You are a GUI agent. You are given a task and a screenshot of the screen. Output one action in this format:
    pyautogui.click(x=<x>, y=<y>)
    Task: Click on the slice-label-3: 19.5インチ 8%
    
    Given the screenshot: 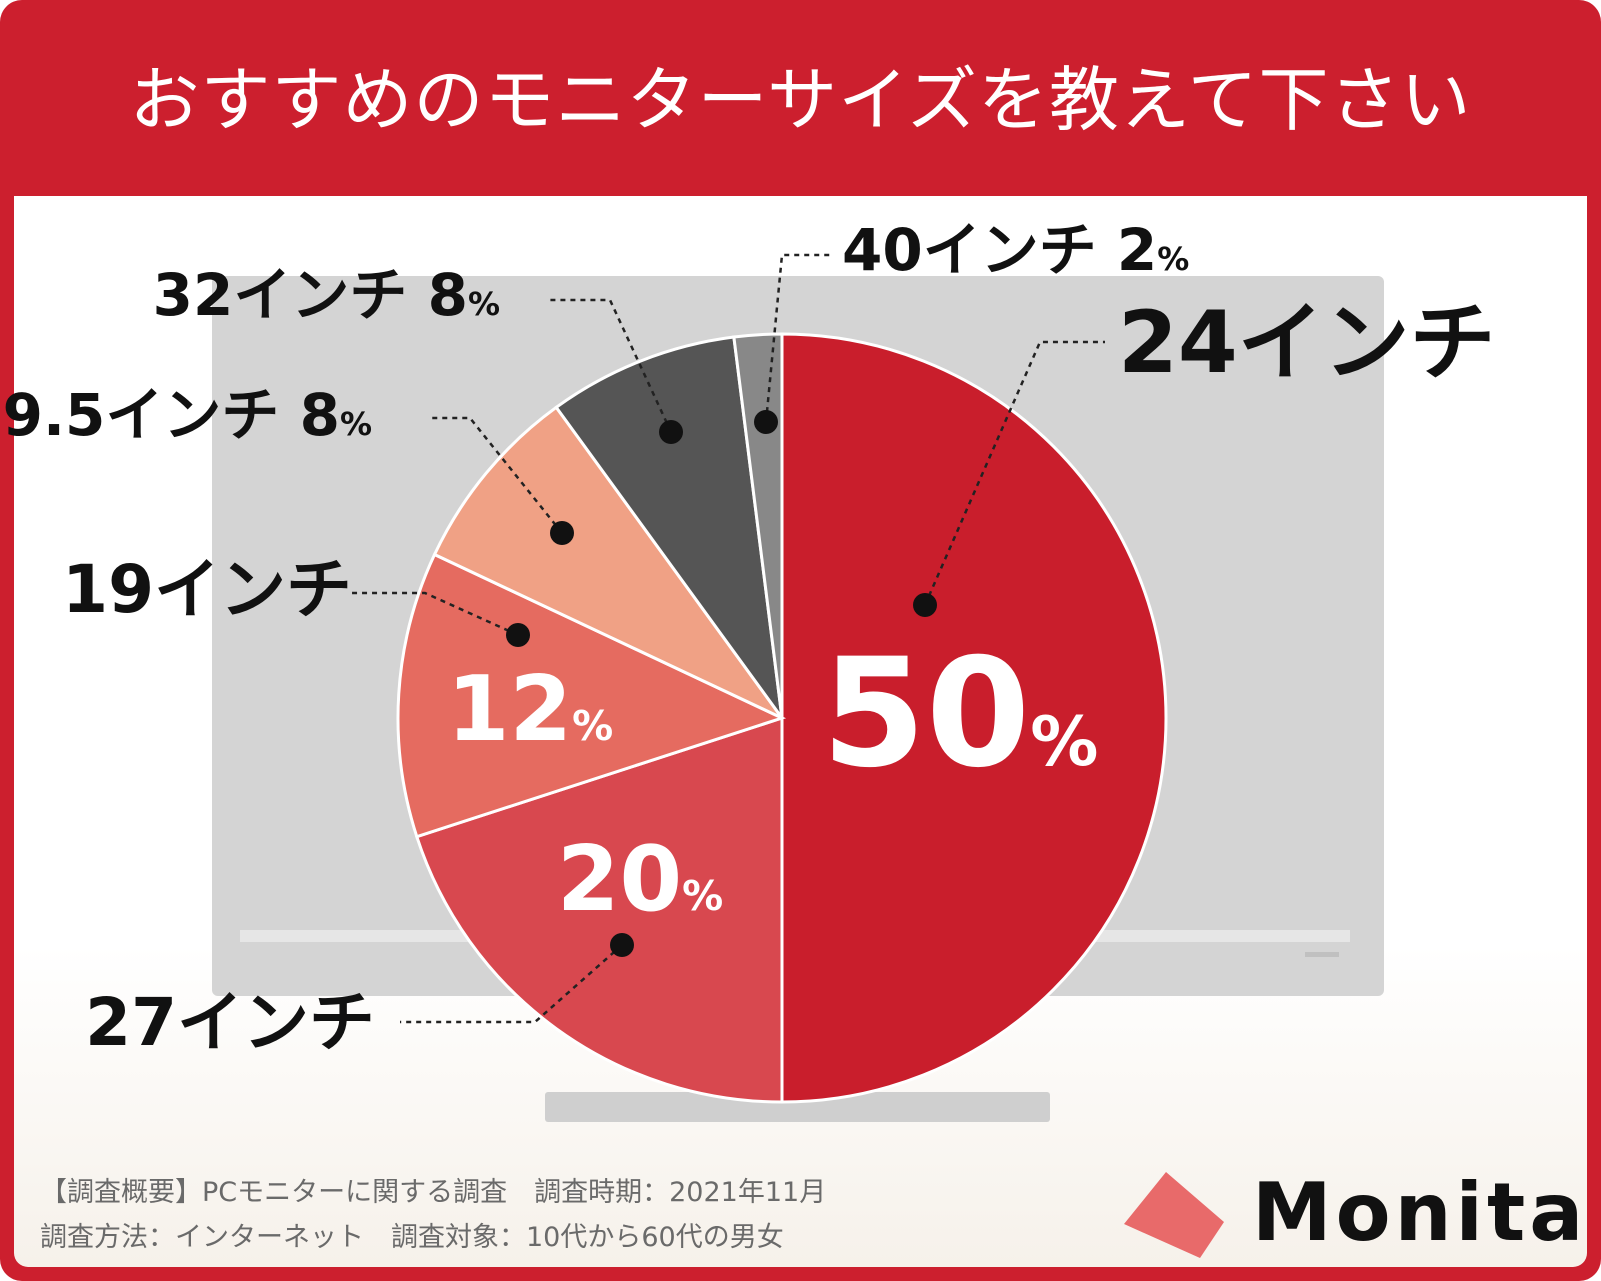 What is the action you would take?
    pyautogui.click(x=186, y=415)
    